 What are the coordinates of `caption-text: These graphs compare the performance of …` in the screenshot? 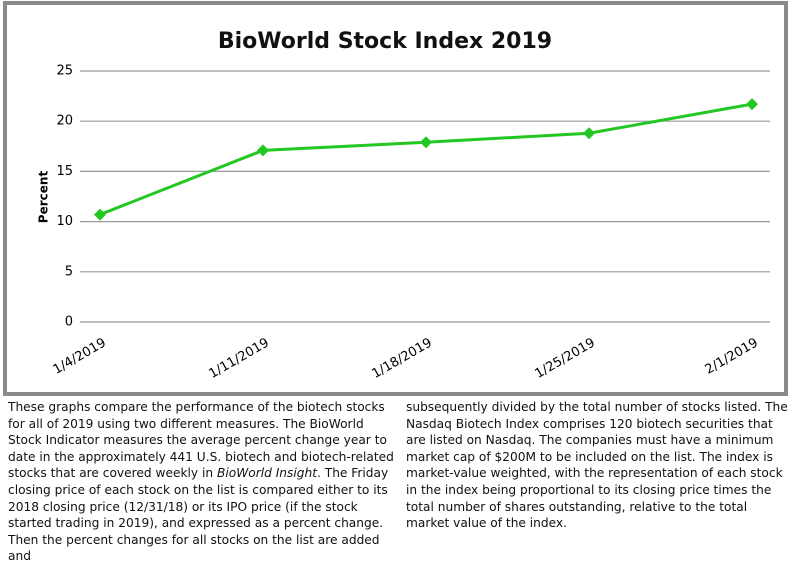 It's located at (201, 440).